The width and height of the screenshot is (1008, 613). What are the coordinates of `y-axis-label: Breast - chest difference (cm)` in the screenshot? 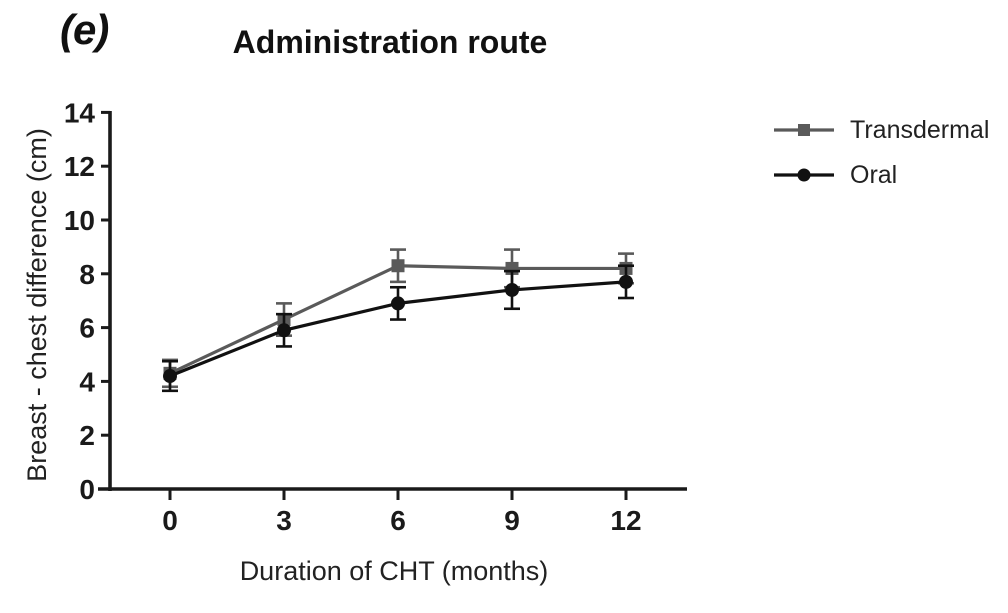 It's located at (37, 305).